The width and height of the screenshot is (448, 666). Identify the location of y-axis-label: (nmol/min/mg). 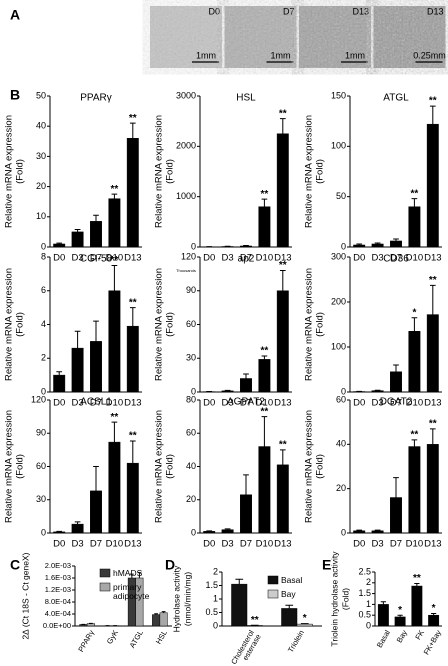
(187, 599).